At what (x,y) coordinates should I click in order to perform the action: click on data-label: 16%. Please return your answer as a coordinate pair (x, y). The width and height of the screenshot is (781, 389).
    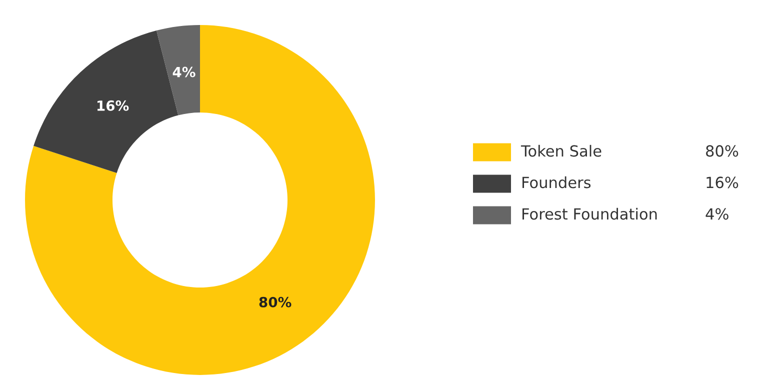
    Looking at the image, I should click on (113, 105).